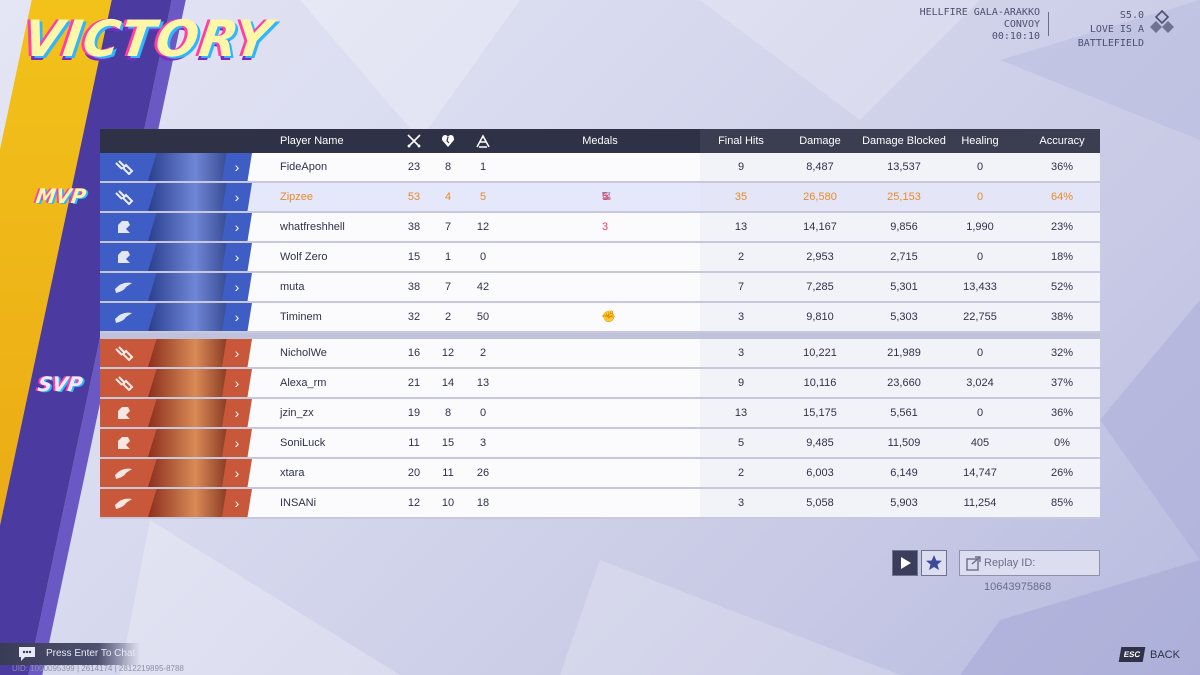  I want to click on damage-blocked-value: 5,903, so click(904, 503).